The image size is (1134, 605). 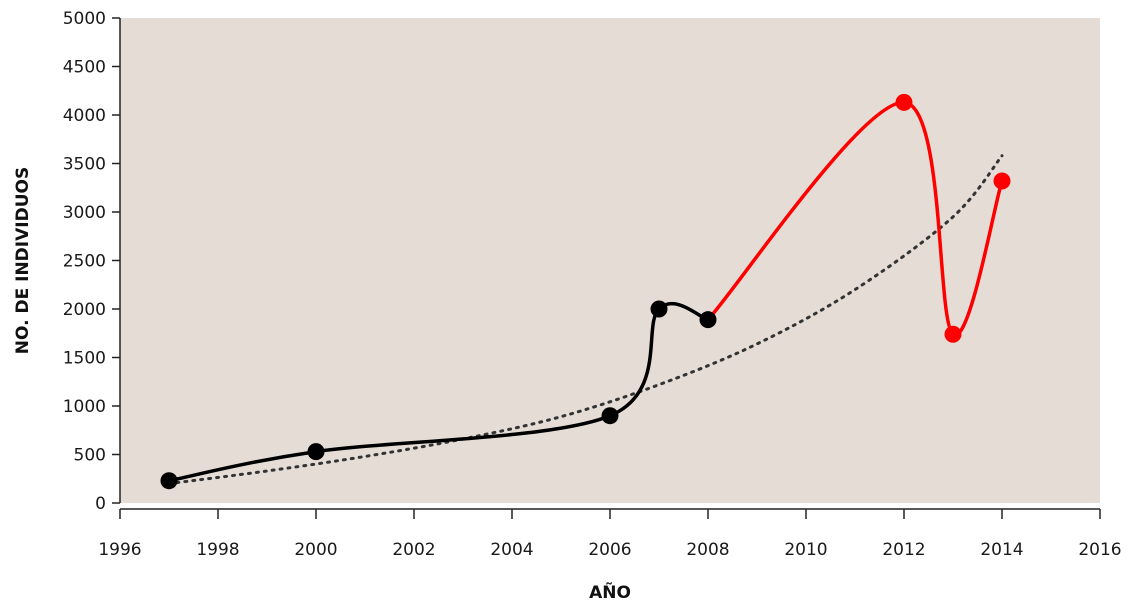 What do you see at coordinates (84, 116) in the screenshot?
I see `y-tick-label: 4000` at bounding box center [84, 116].